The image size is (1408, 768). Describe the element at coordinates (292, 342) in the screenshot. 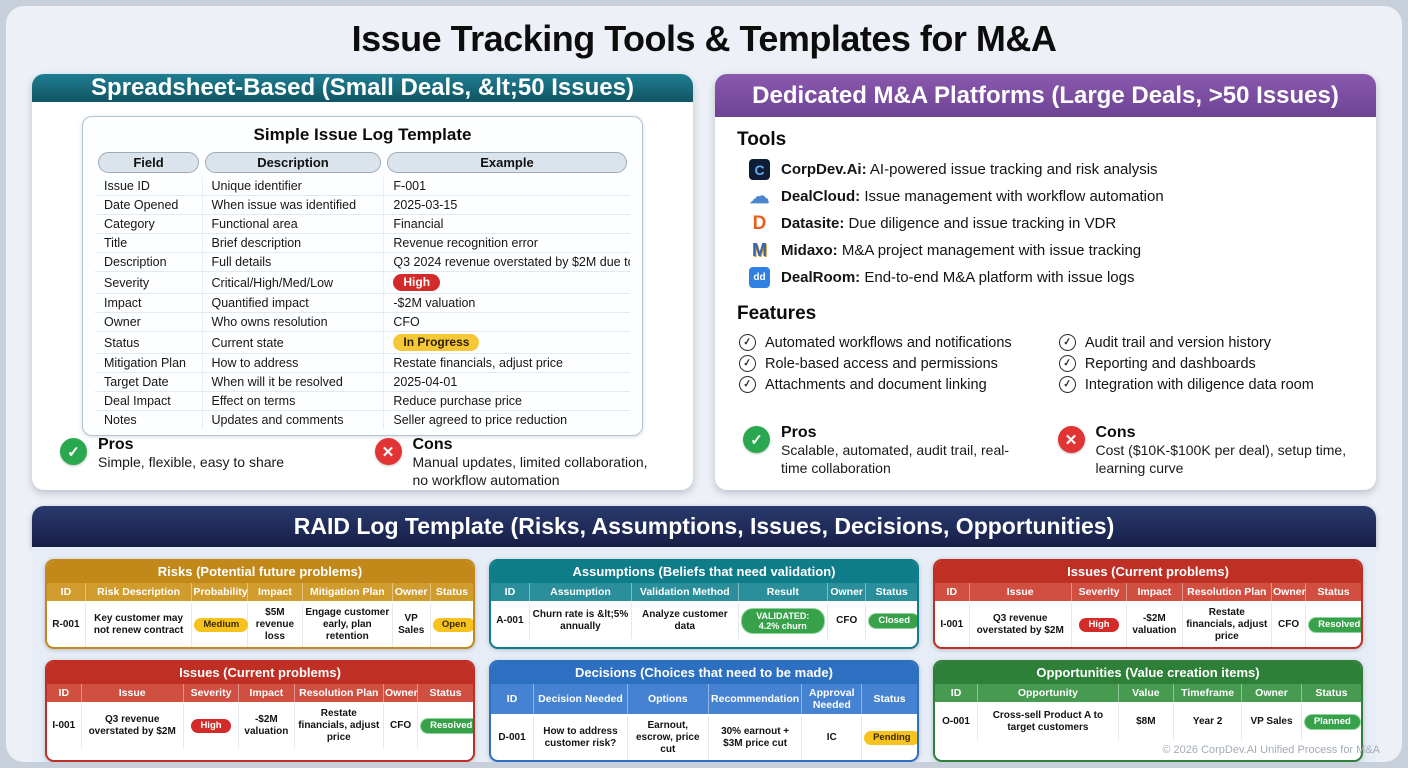

I see `description-cell: Current state` at that location.